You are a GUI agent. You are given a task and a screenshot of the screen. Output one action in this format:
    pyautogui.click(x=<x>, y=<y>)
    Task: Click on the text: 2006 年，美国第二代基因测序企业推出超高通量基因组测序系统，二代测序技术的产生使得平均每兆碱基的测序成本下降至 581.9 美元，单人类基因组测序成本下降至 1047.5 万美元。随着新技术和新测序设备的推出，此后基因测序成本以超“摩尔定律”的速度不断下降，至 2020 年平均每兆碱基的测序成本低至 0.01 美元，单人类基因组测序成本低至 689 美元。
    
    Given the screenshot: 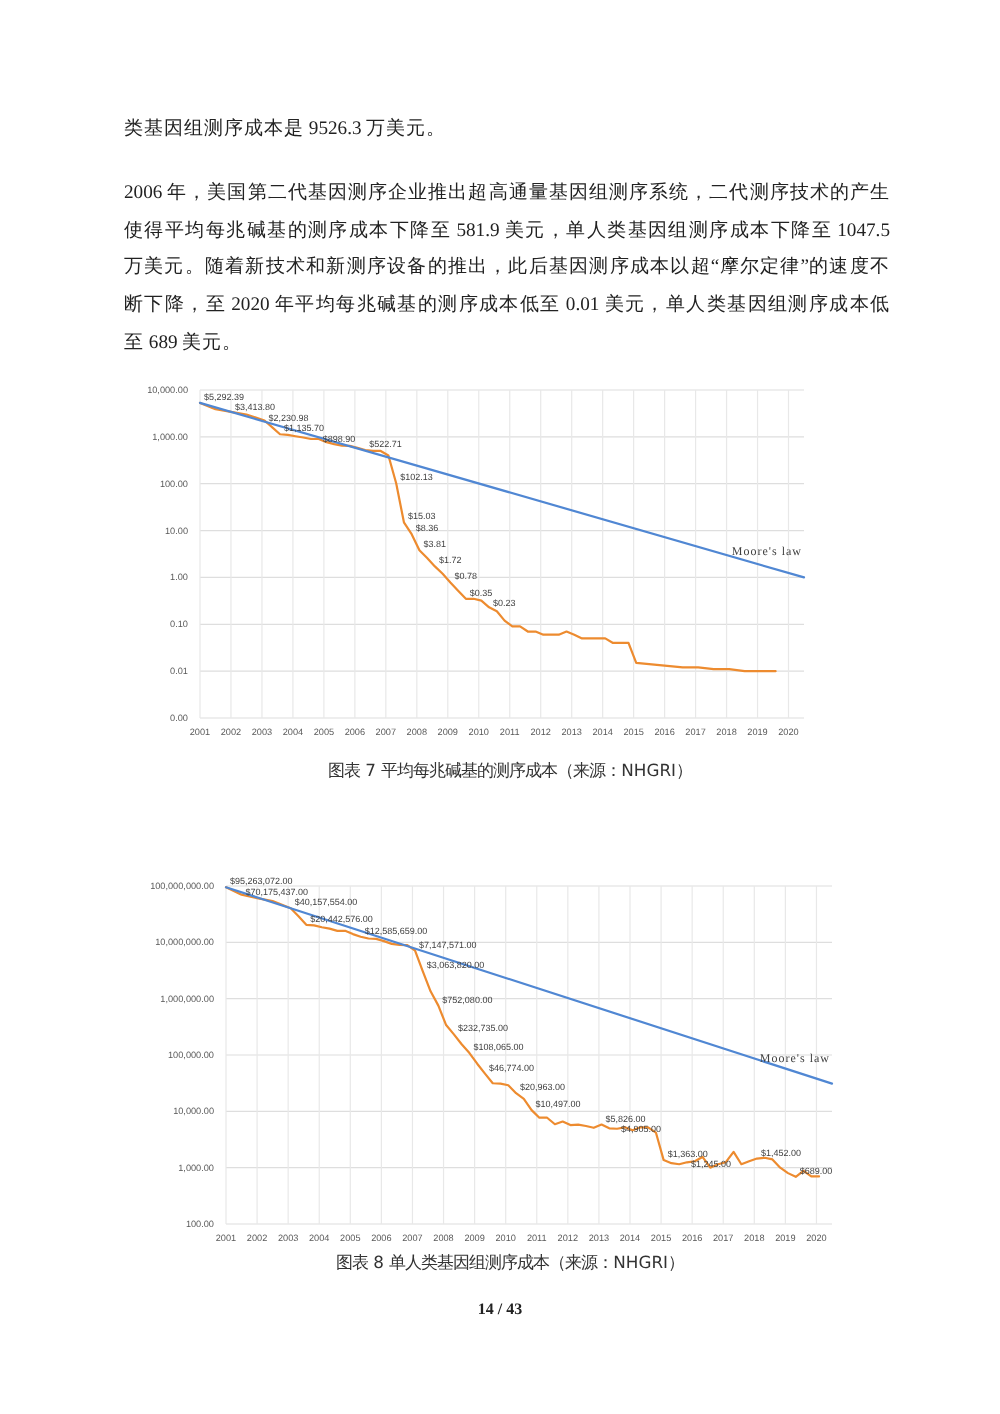 What is the action you would take?
    pyautogui.click(x=507, y=269)
    